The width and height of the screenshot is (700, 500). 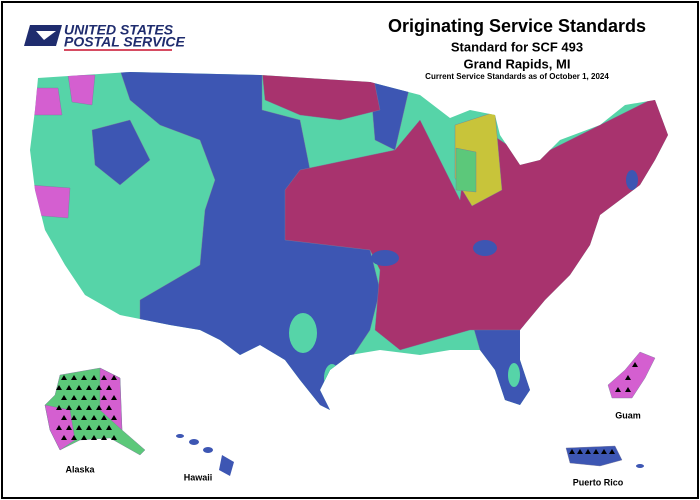 I want to click on region-blue-ohio, so click(x=485, y=248).